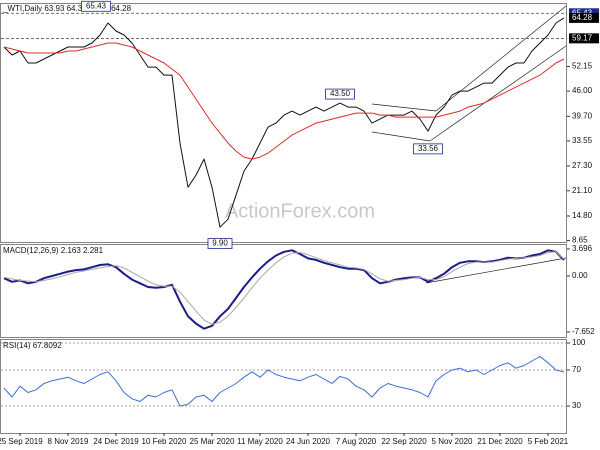 This screenshot has height=450, width=600. What do you see at coordinates (404, 441) in the screenshot?
I see `x-tick-label: 22 Sep 2020` at bounding box center [404, 441].